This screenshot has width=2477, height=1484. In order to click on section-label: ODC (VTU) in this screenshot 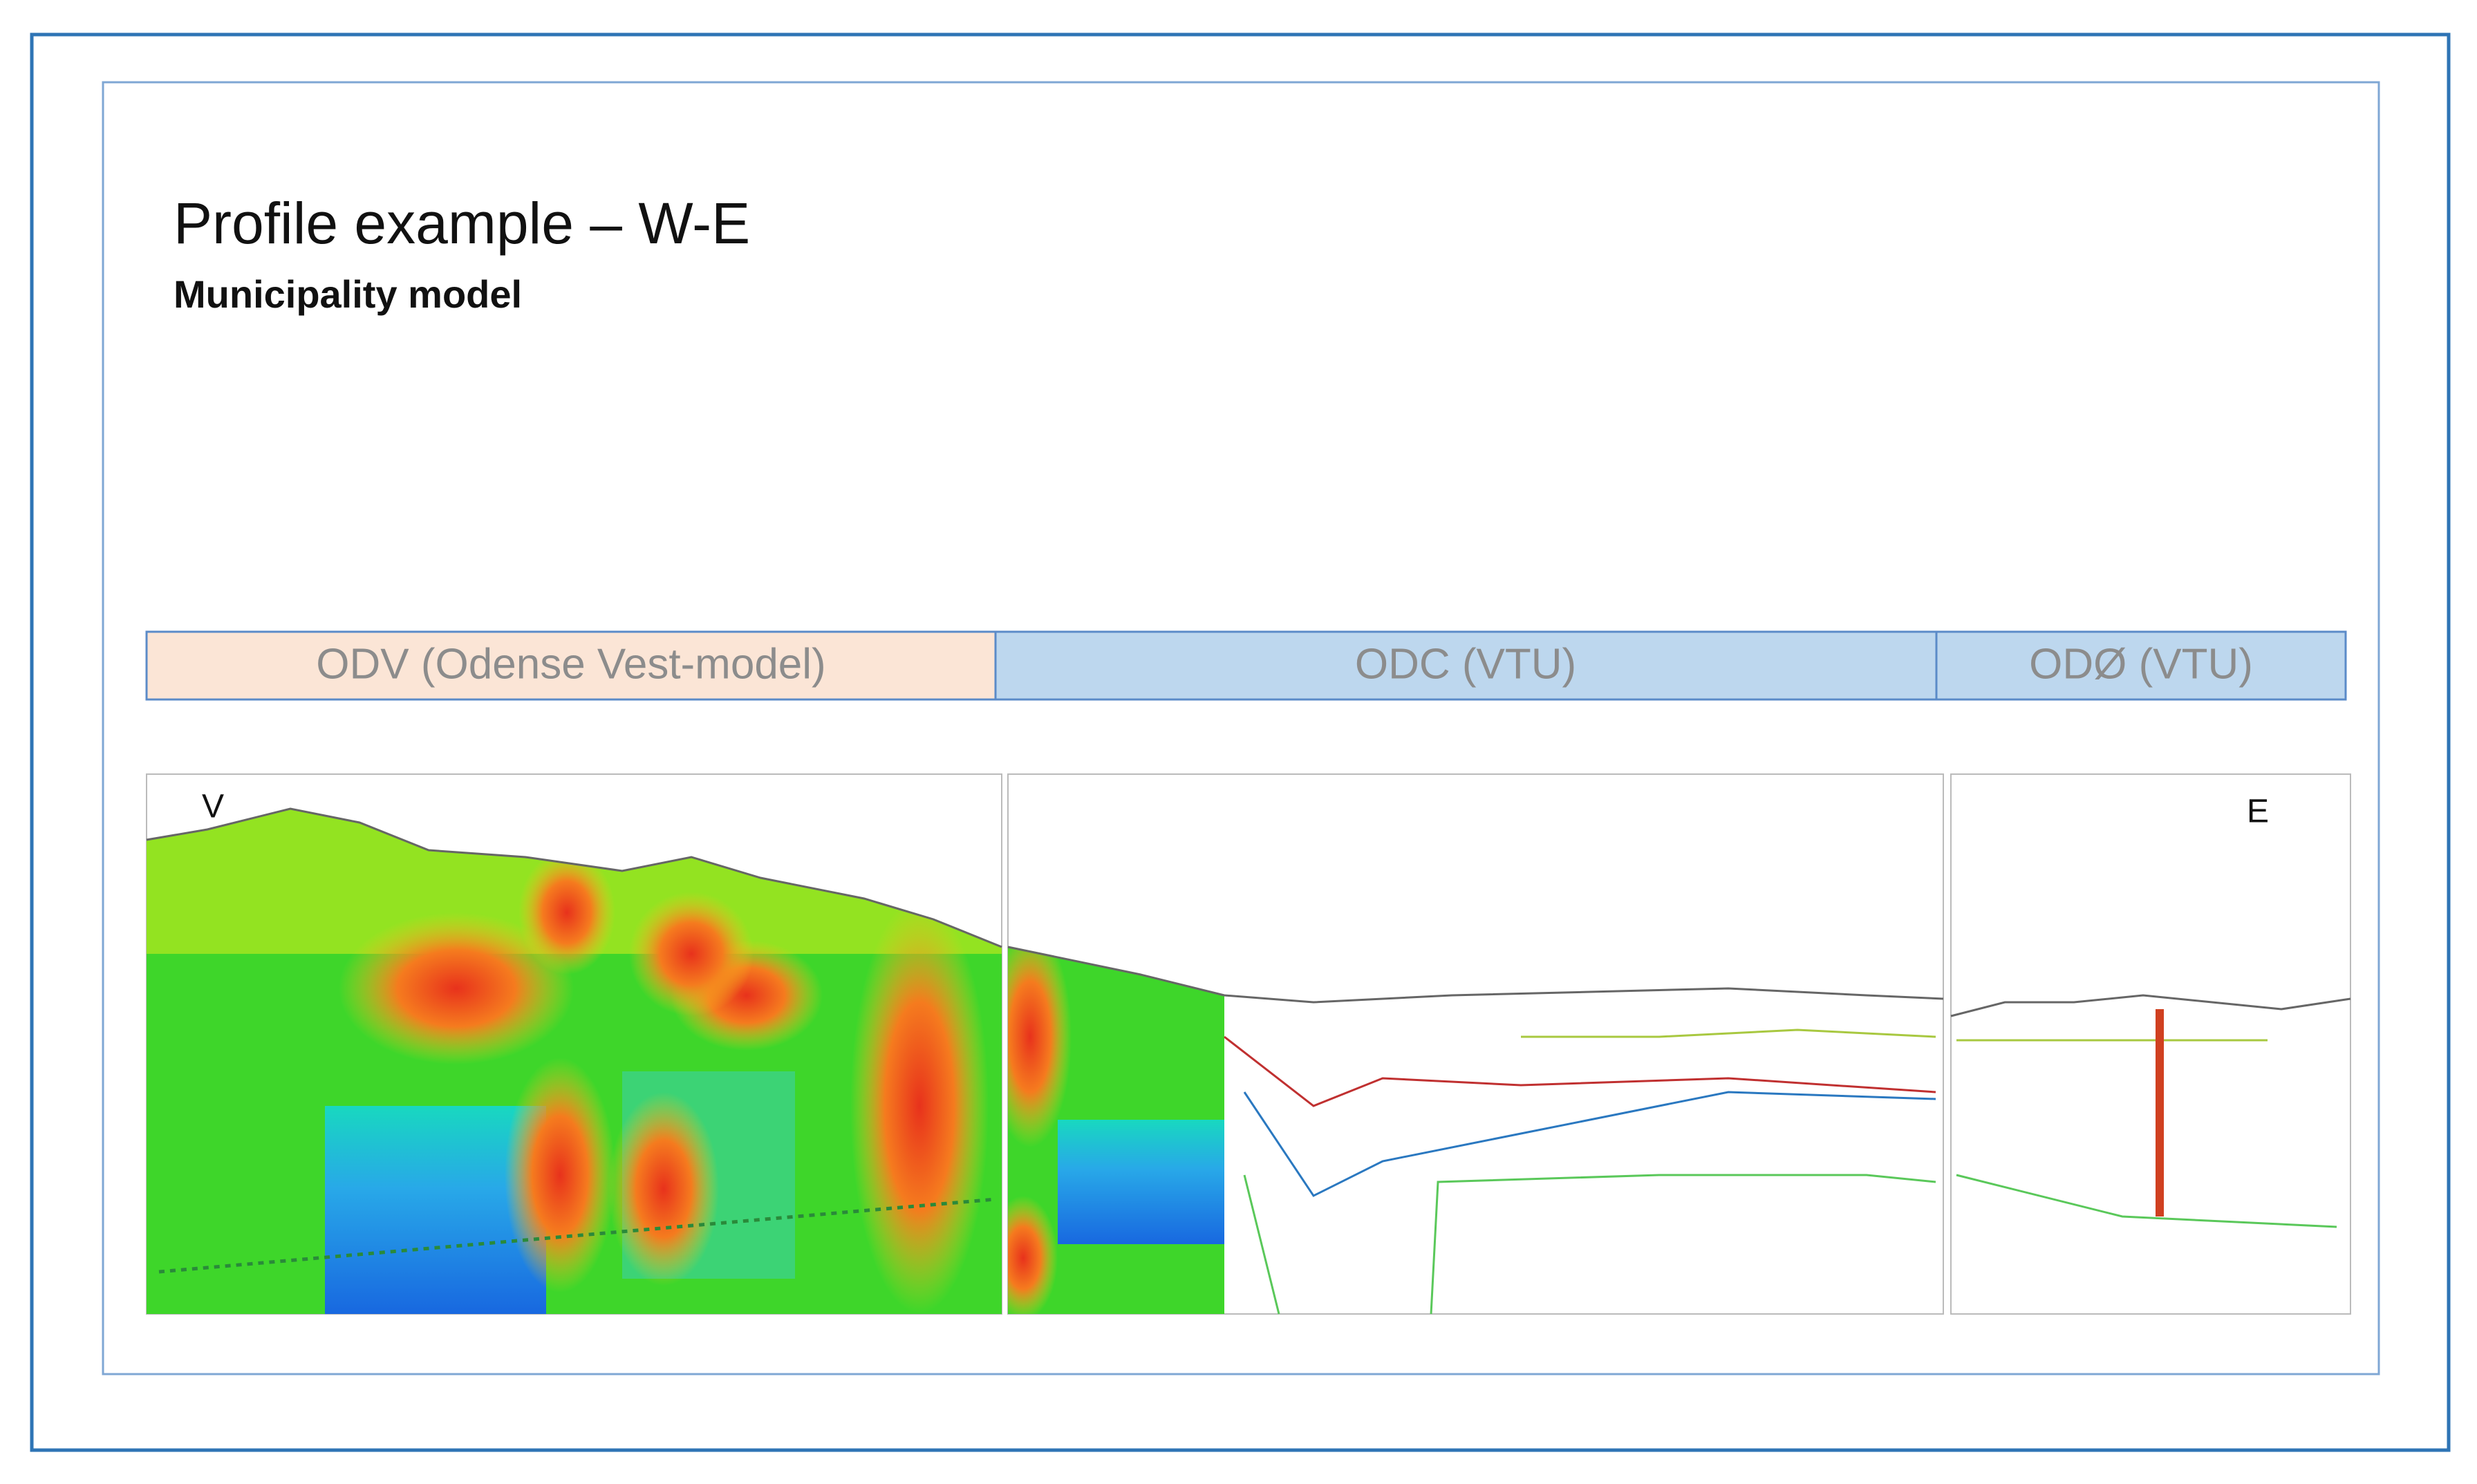, I will do `click(1465, 664)`.